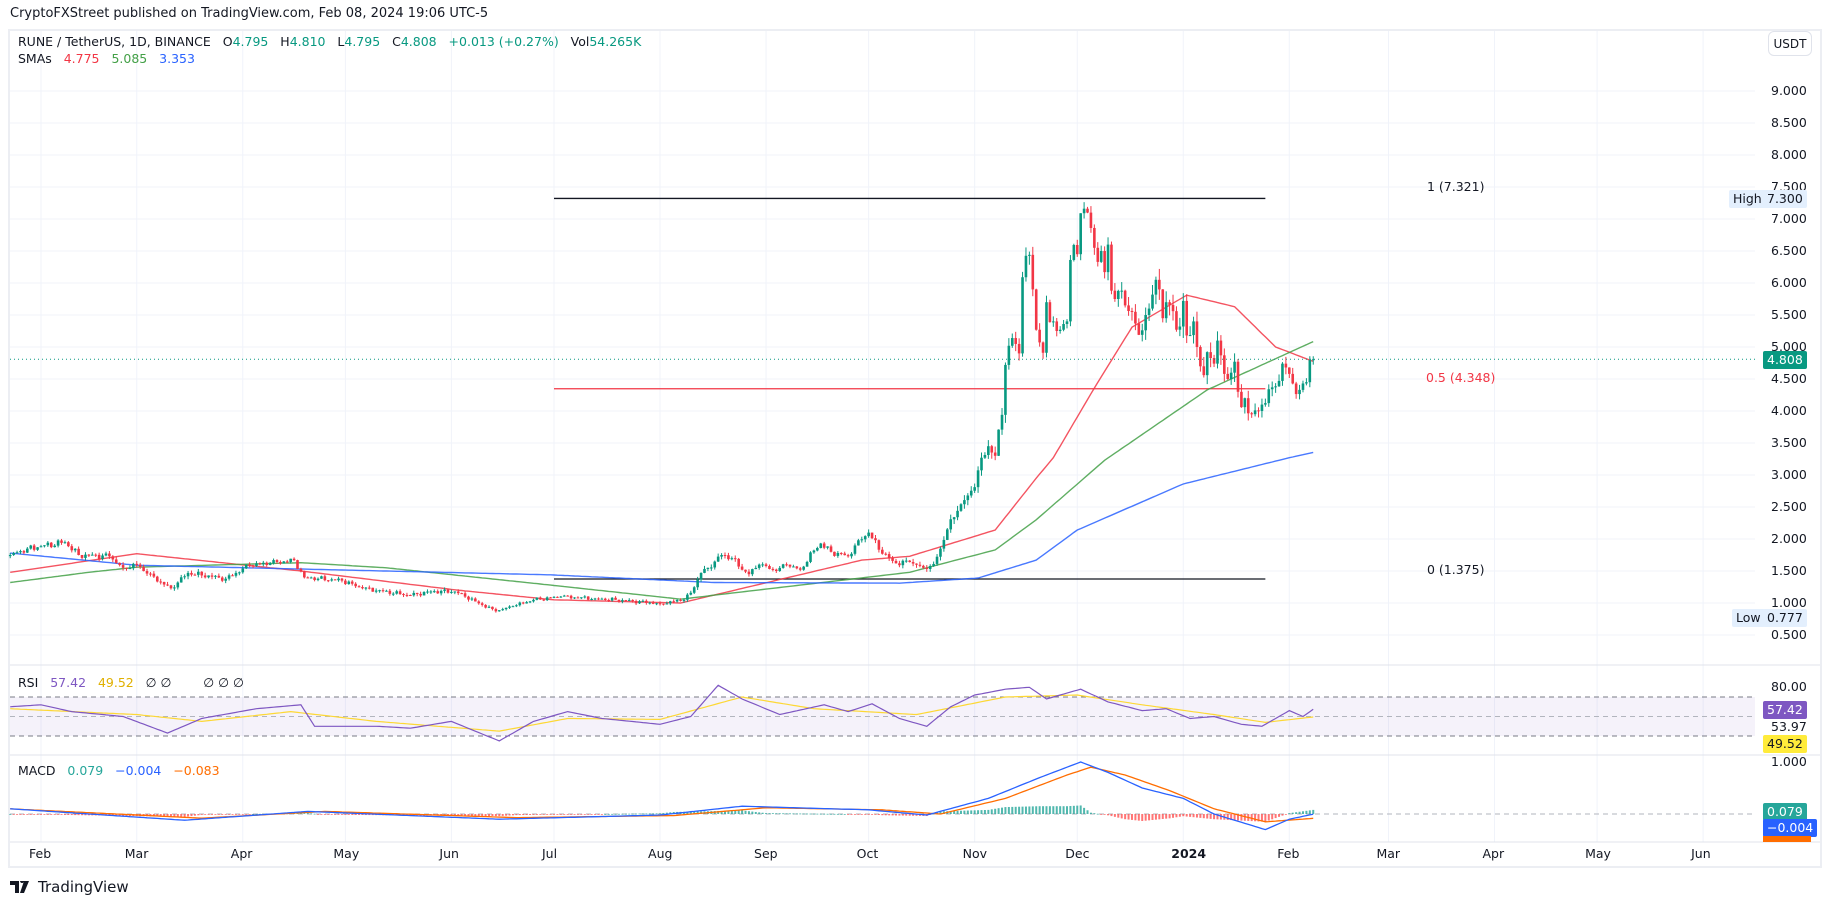  Describe the element at coordinates (37, 770) in the screenshot. I see `macd-label: MACD` at that location.